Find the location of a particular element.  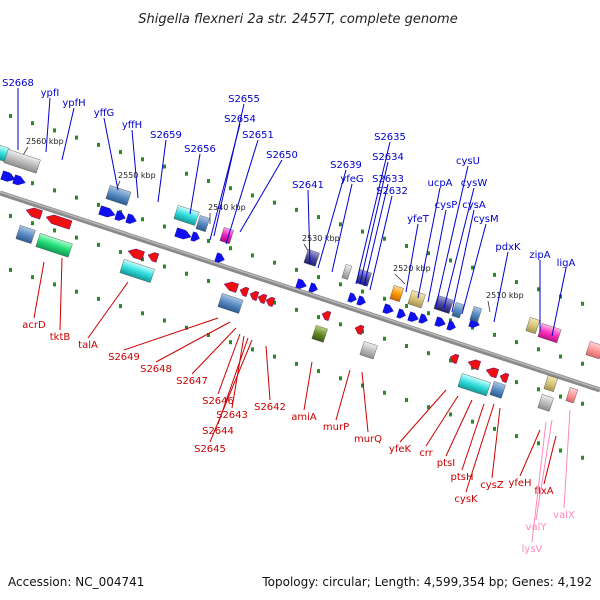

gene-label: S2641 is located at coordinates (308, 185).